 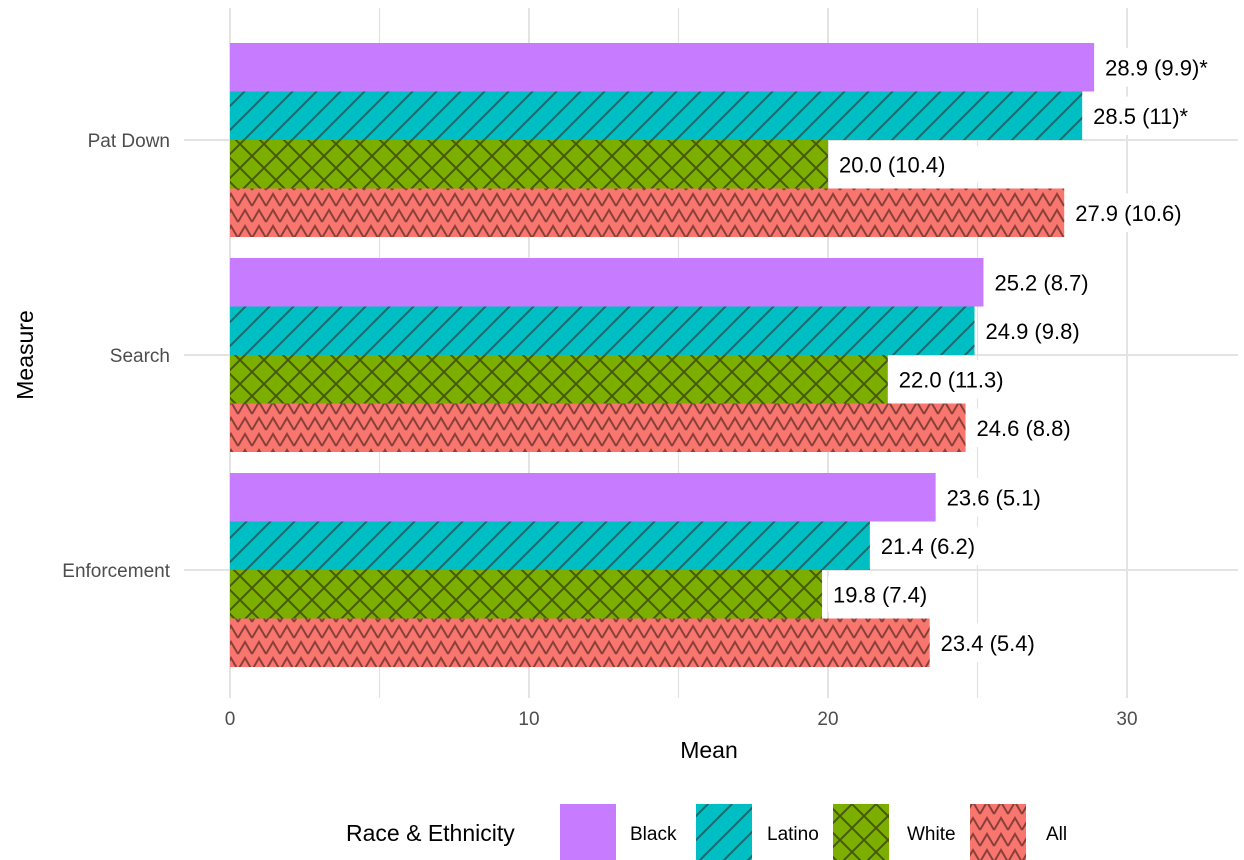 What do you see at coordinates (140, 356) in the screenshot?
I see `y-tick-label: Search` at bounding box center [140, 356].